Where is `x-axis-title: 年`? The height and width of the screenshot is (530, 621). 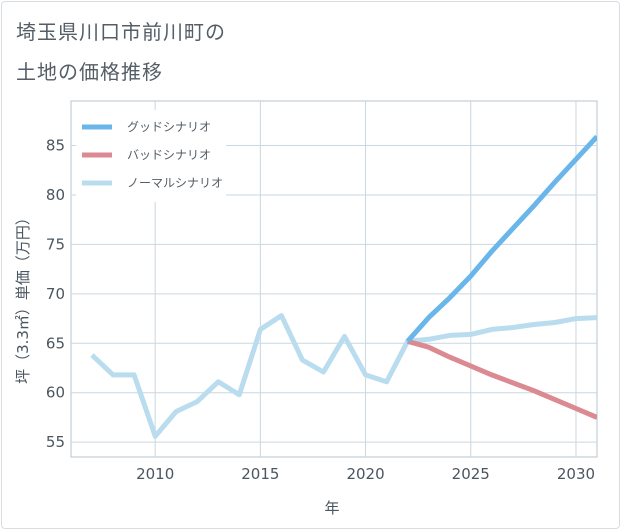 x-axis-title: 年 is located at coordinates (331, 508).